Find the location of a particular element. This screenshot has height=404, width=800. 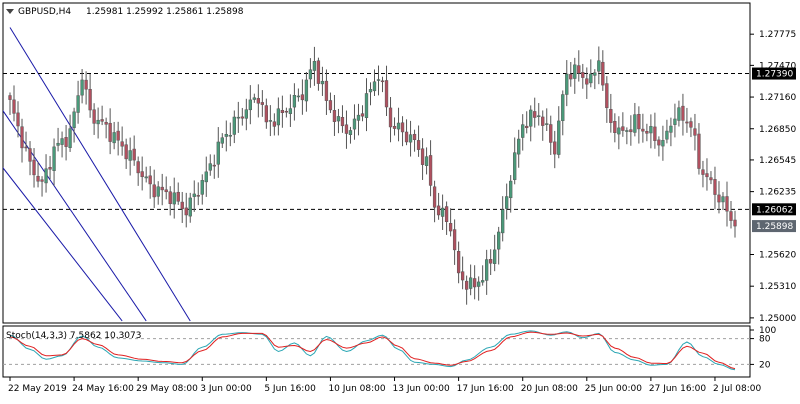

time-tick-label: 24 May 16:00 is located at coordinates (103, 389).